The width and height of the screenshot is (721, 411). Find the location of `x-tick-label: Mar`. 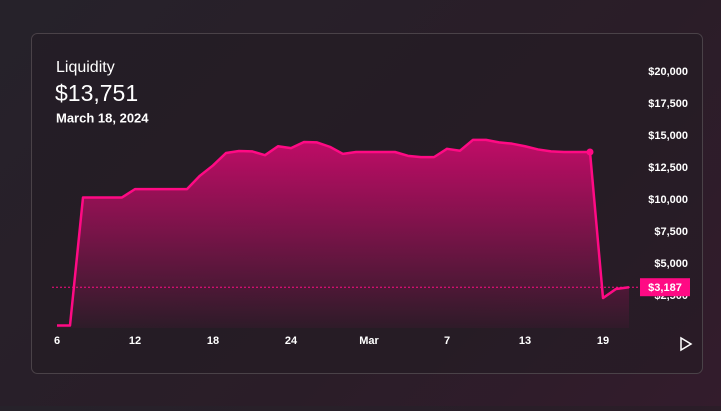

x-tick-label: Mar is located at coordinates (369, 341).